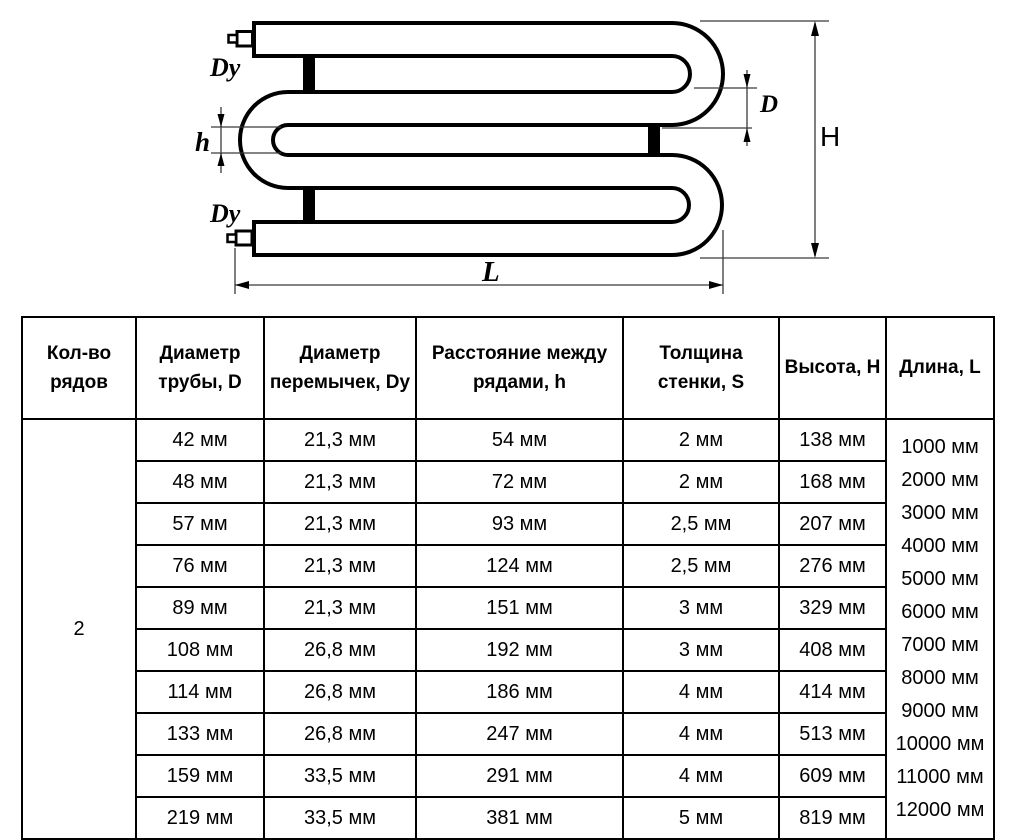 The height and width of the screenshot is (840, 1012). What do you see at coordinates (200, 368) in the screenshot?
I see `col-header-pipe-diameter: Диаметр трубы, D` at bounding box center [200, 368].